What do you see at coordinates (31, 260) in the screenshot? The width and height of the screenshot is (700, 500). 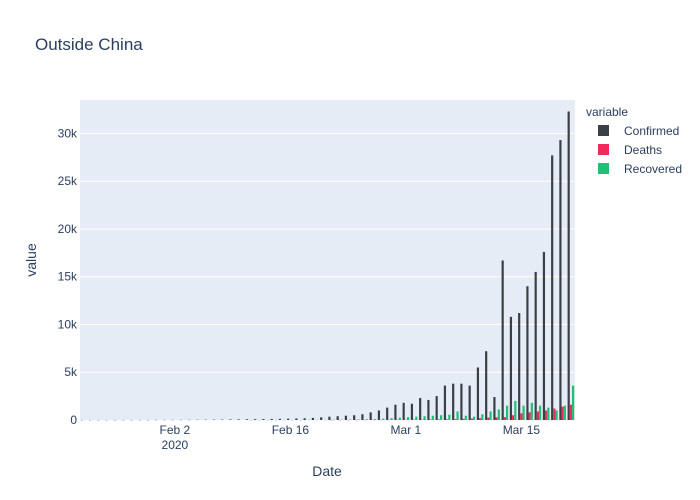 I see `y-axis-title: value` at bounding box center [31, 260].